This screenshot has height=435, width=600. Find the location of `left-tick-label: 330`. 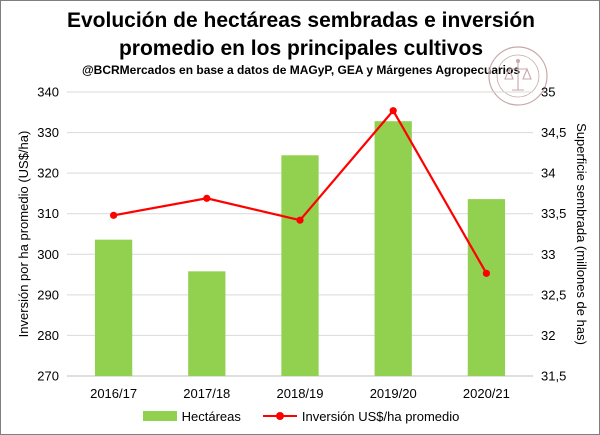

left-tick-label: 330 is located at coordinates (48, 132).